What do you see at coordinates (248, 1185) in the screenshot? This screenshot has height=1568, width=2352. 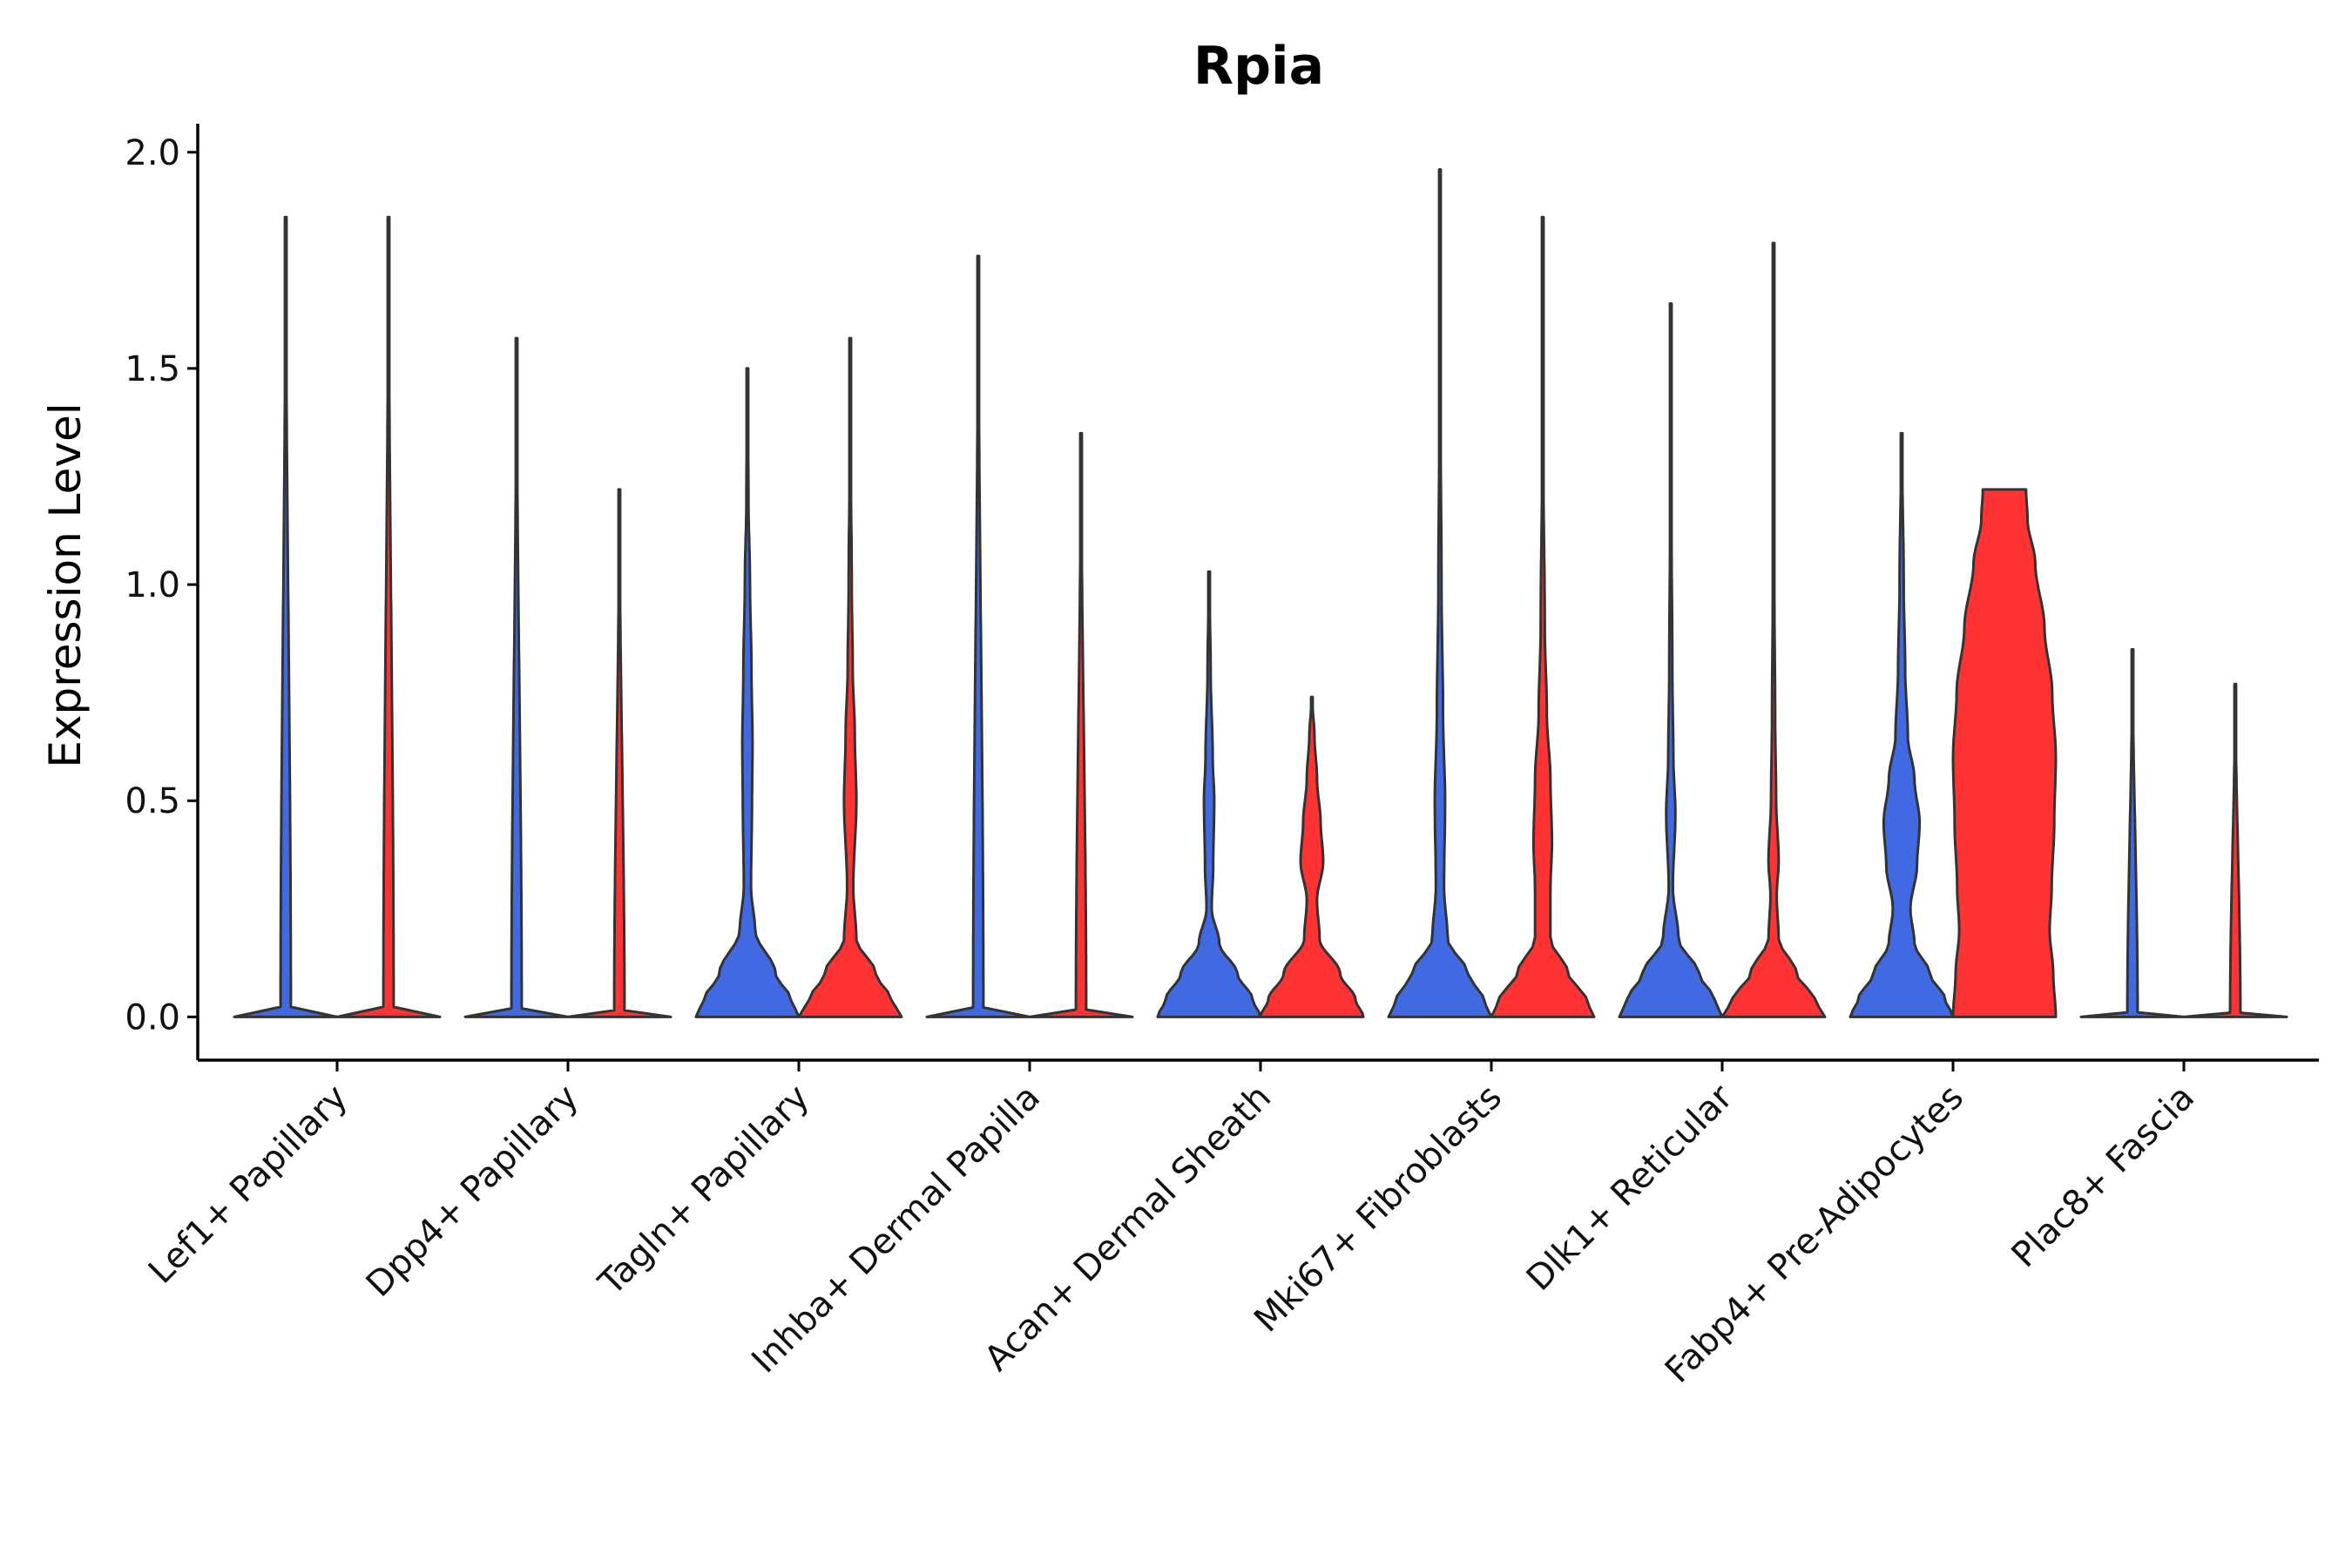 I see `x-tick-label: Lef1+ Papillary` at bounding box center [248, 1185].